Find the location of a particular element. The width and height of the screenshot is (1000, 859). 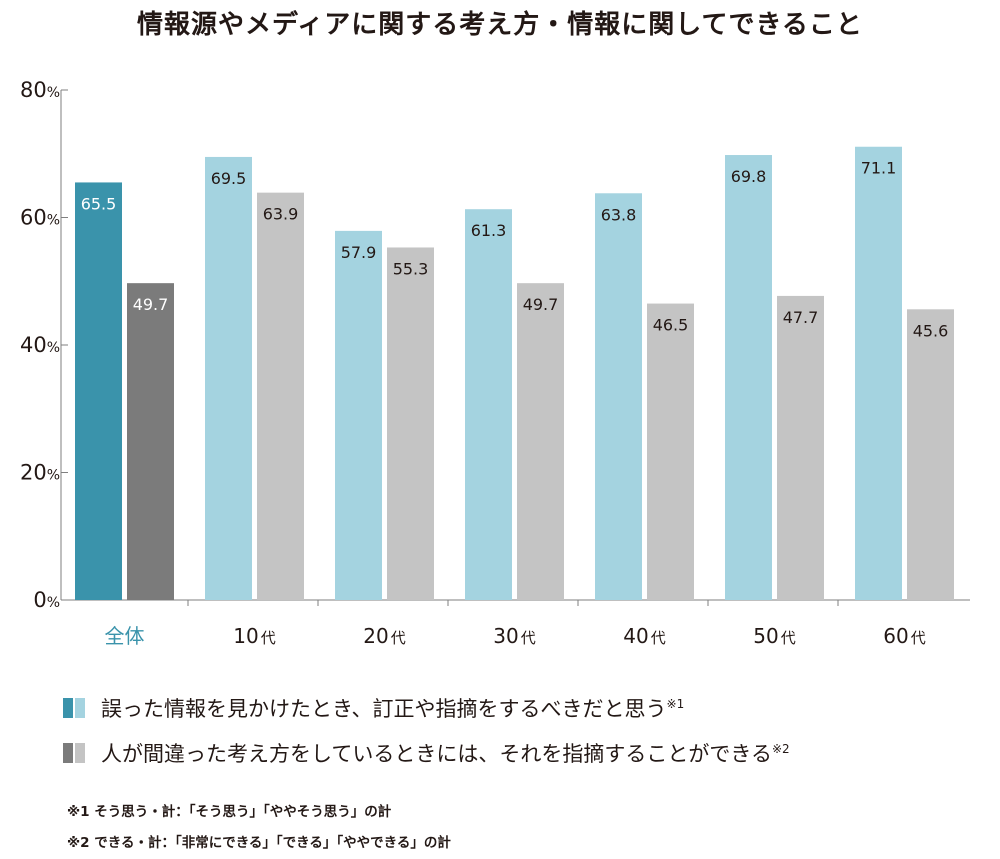

x-tick-label: 20 代 is located at coordinates (384, 636).